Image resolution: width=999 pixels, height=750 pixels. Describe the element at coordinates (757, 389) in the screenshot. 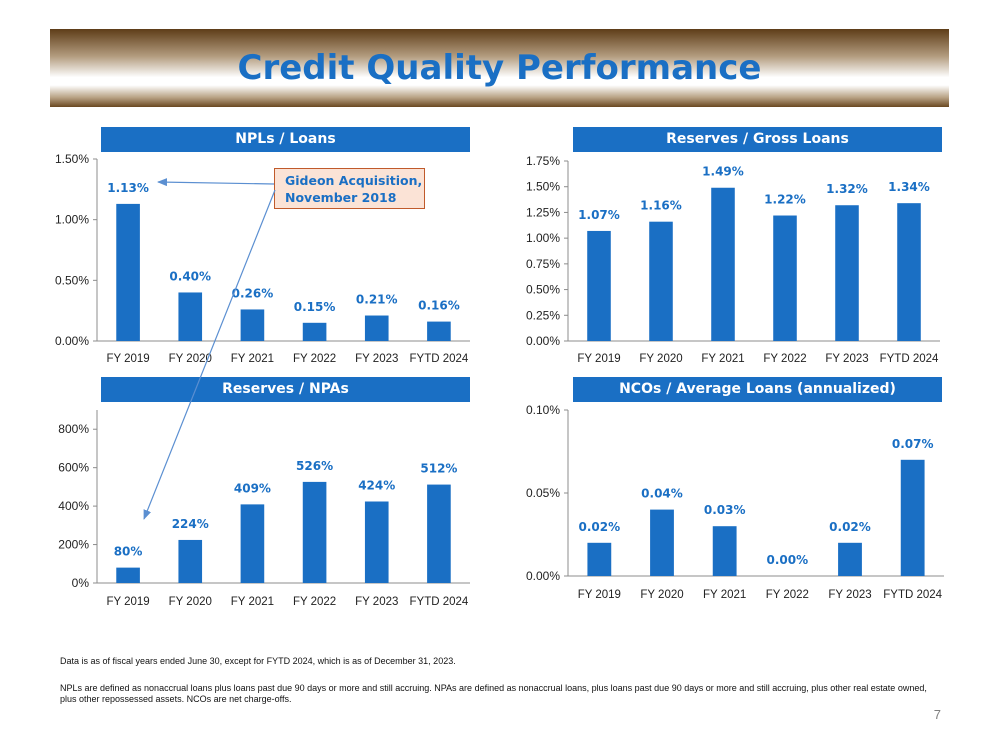

I see `chart-header-ncos: NCOs / Average Loans (annualized)` at that location.